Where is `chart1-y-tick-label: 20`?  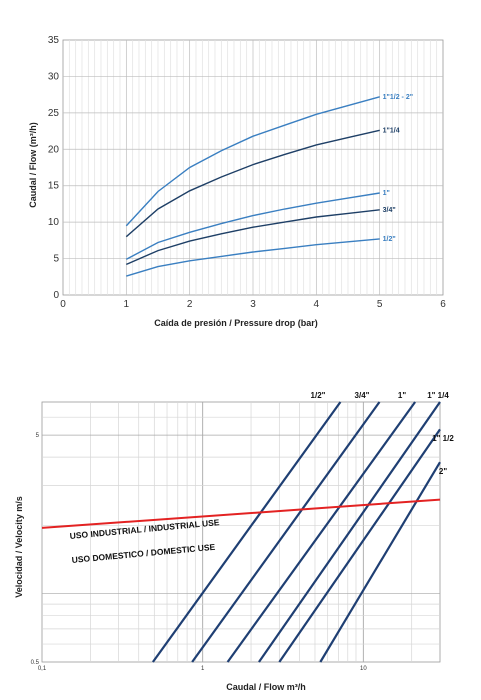
chart1-y-tick-label: 20 is located at coordinates (54, 149).